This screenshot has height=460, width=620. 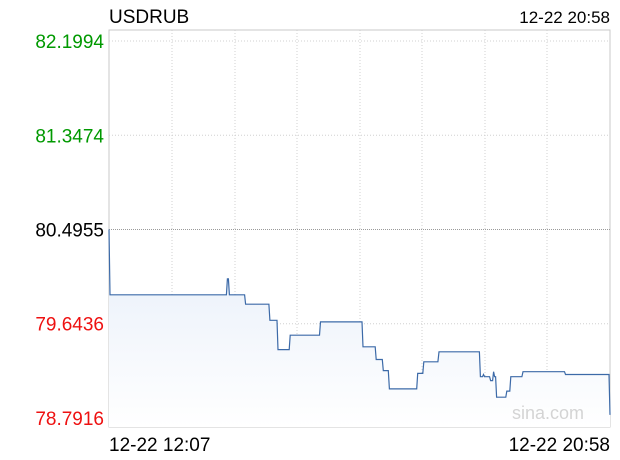 I want to click on y-axis-tick-labels: 82.1994 81.3474 80.4955 79.6436 78.7916, so click(x=69, y=231).